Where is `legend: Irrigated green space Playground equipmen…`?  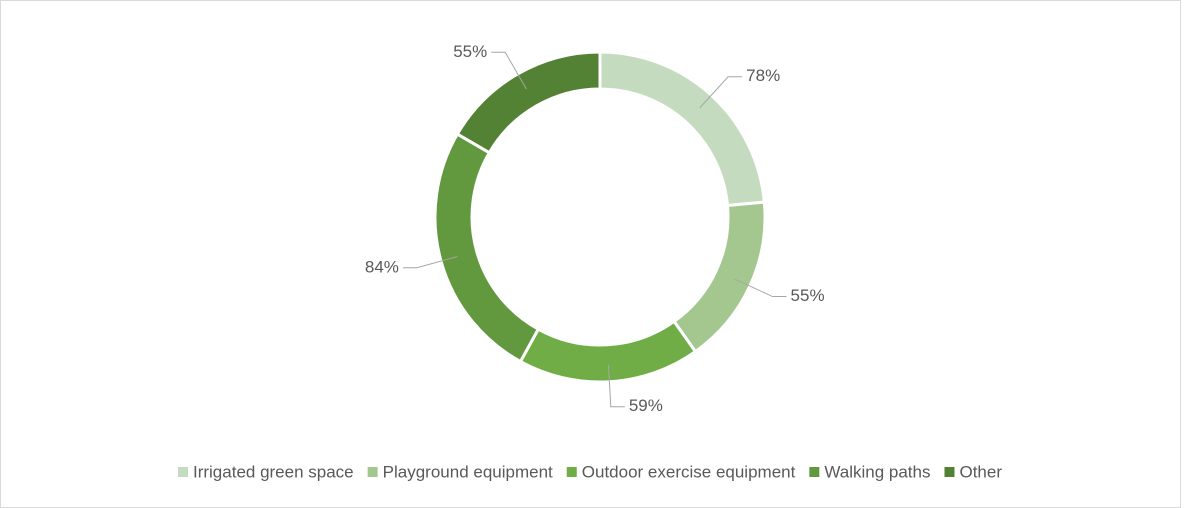 legend: Irrigated green space Playground equipmen… is located at coordinates (589, 471).